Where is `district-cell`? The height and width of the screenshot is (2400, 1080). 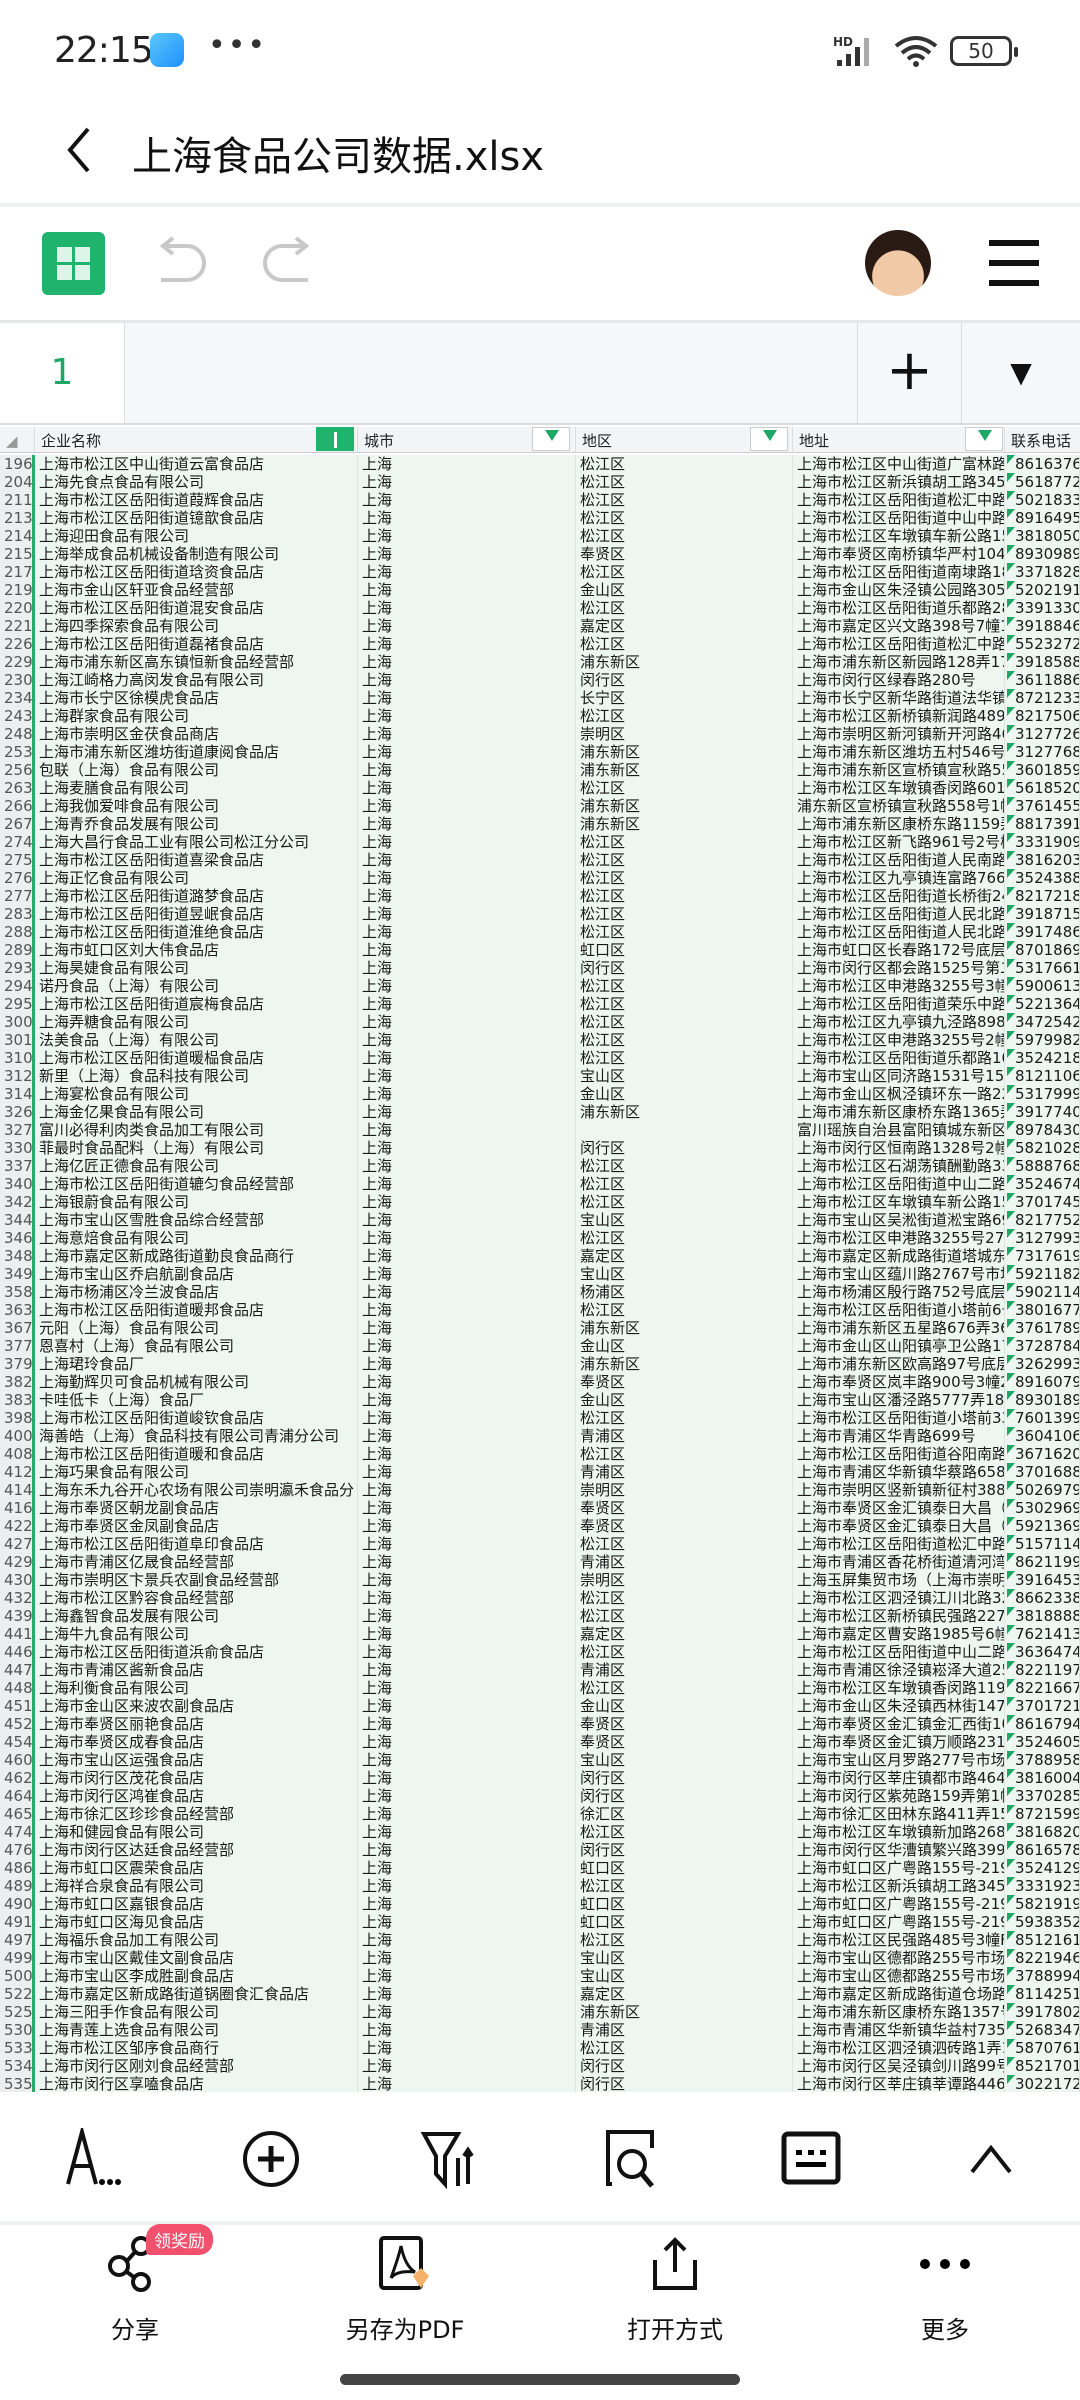 district-cell is located at coordinates (684, 1130).